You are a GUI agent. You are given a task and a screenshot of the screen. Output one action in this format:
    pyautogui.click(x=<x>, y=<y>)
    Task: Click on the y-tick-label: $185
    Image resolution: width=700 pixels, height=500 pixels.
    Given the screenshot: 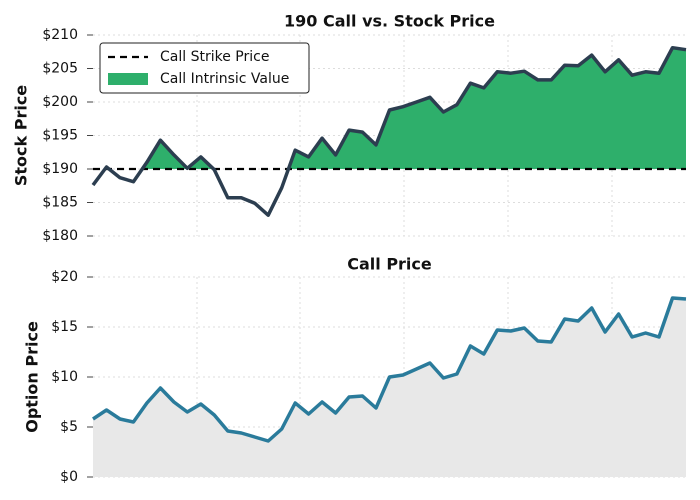 What is the action you would take?
    pyautogui.click(x=60, y=203)
    